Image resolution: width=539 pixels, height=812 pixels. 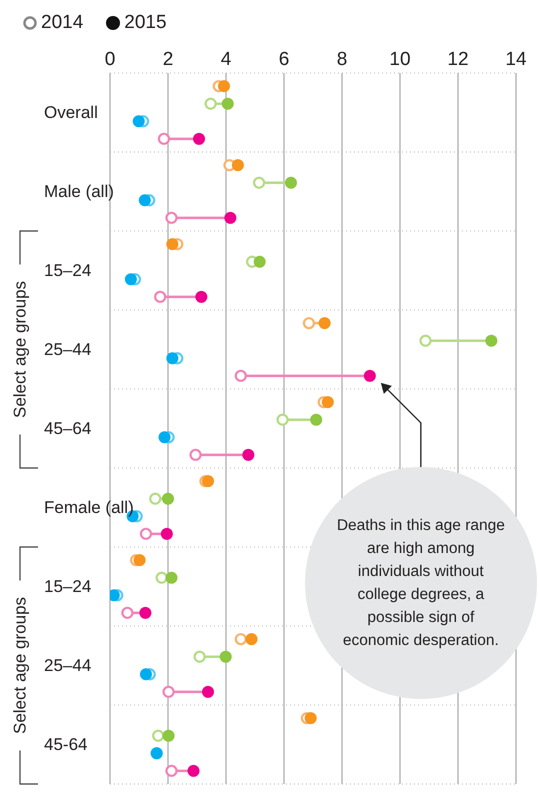 I want to click on y-tick-label: 45-64, so click(x=66, y=744).